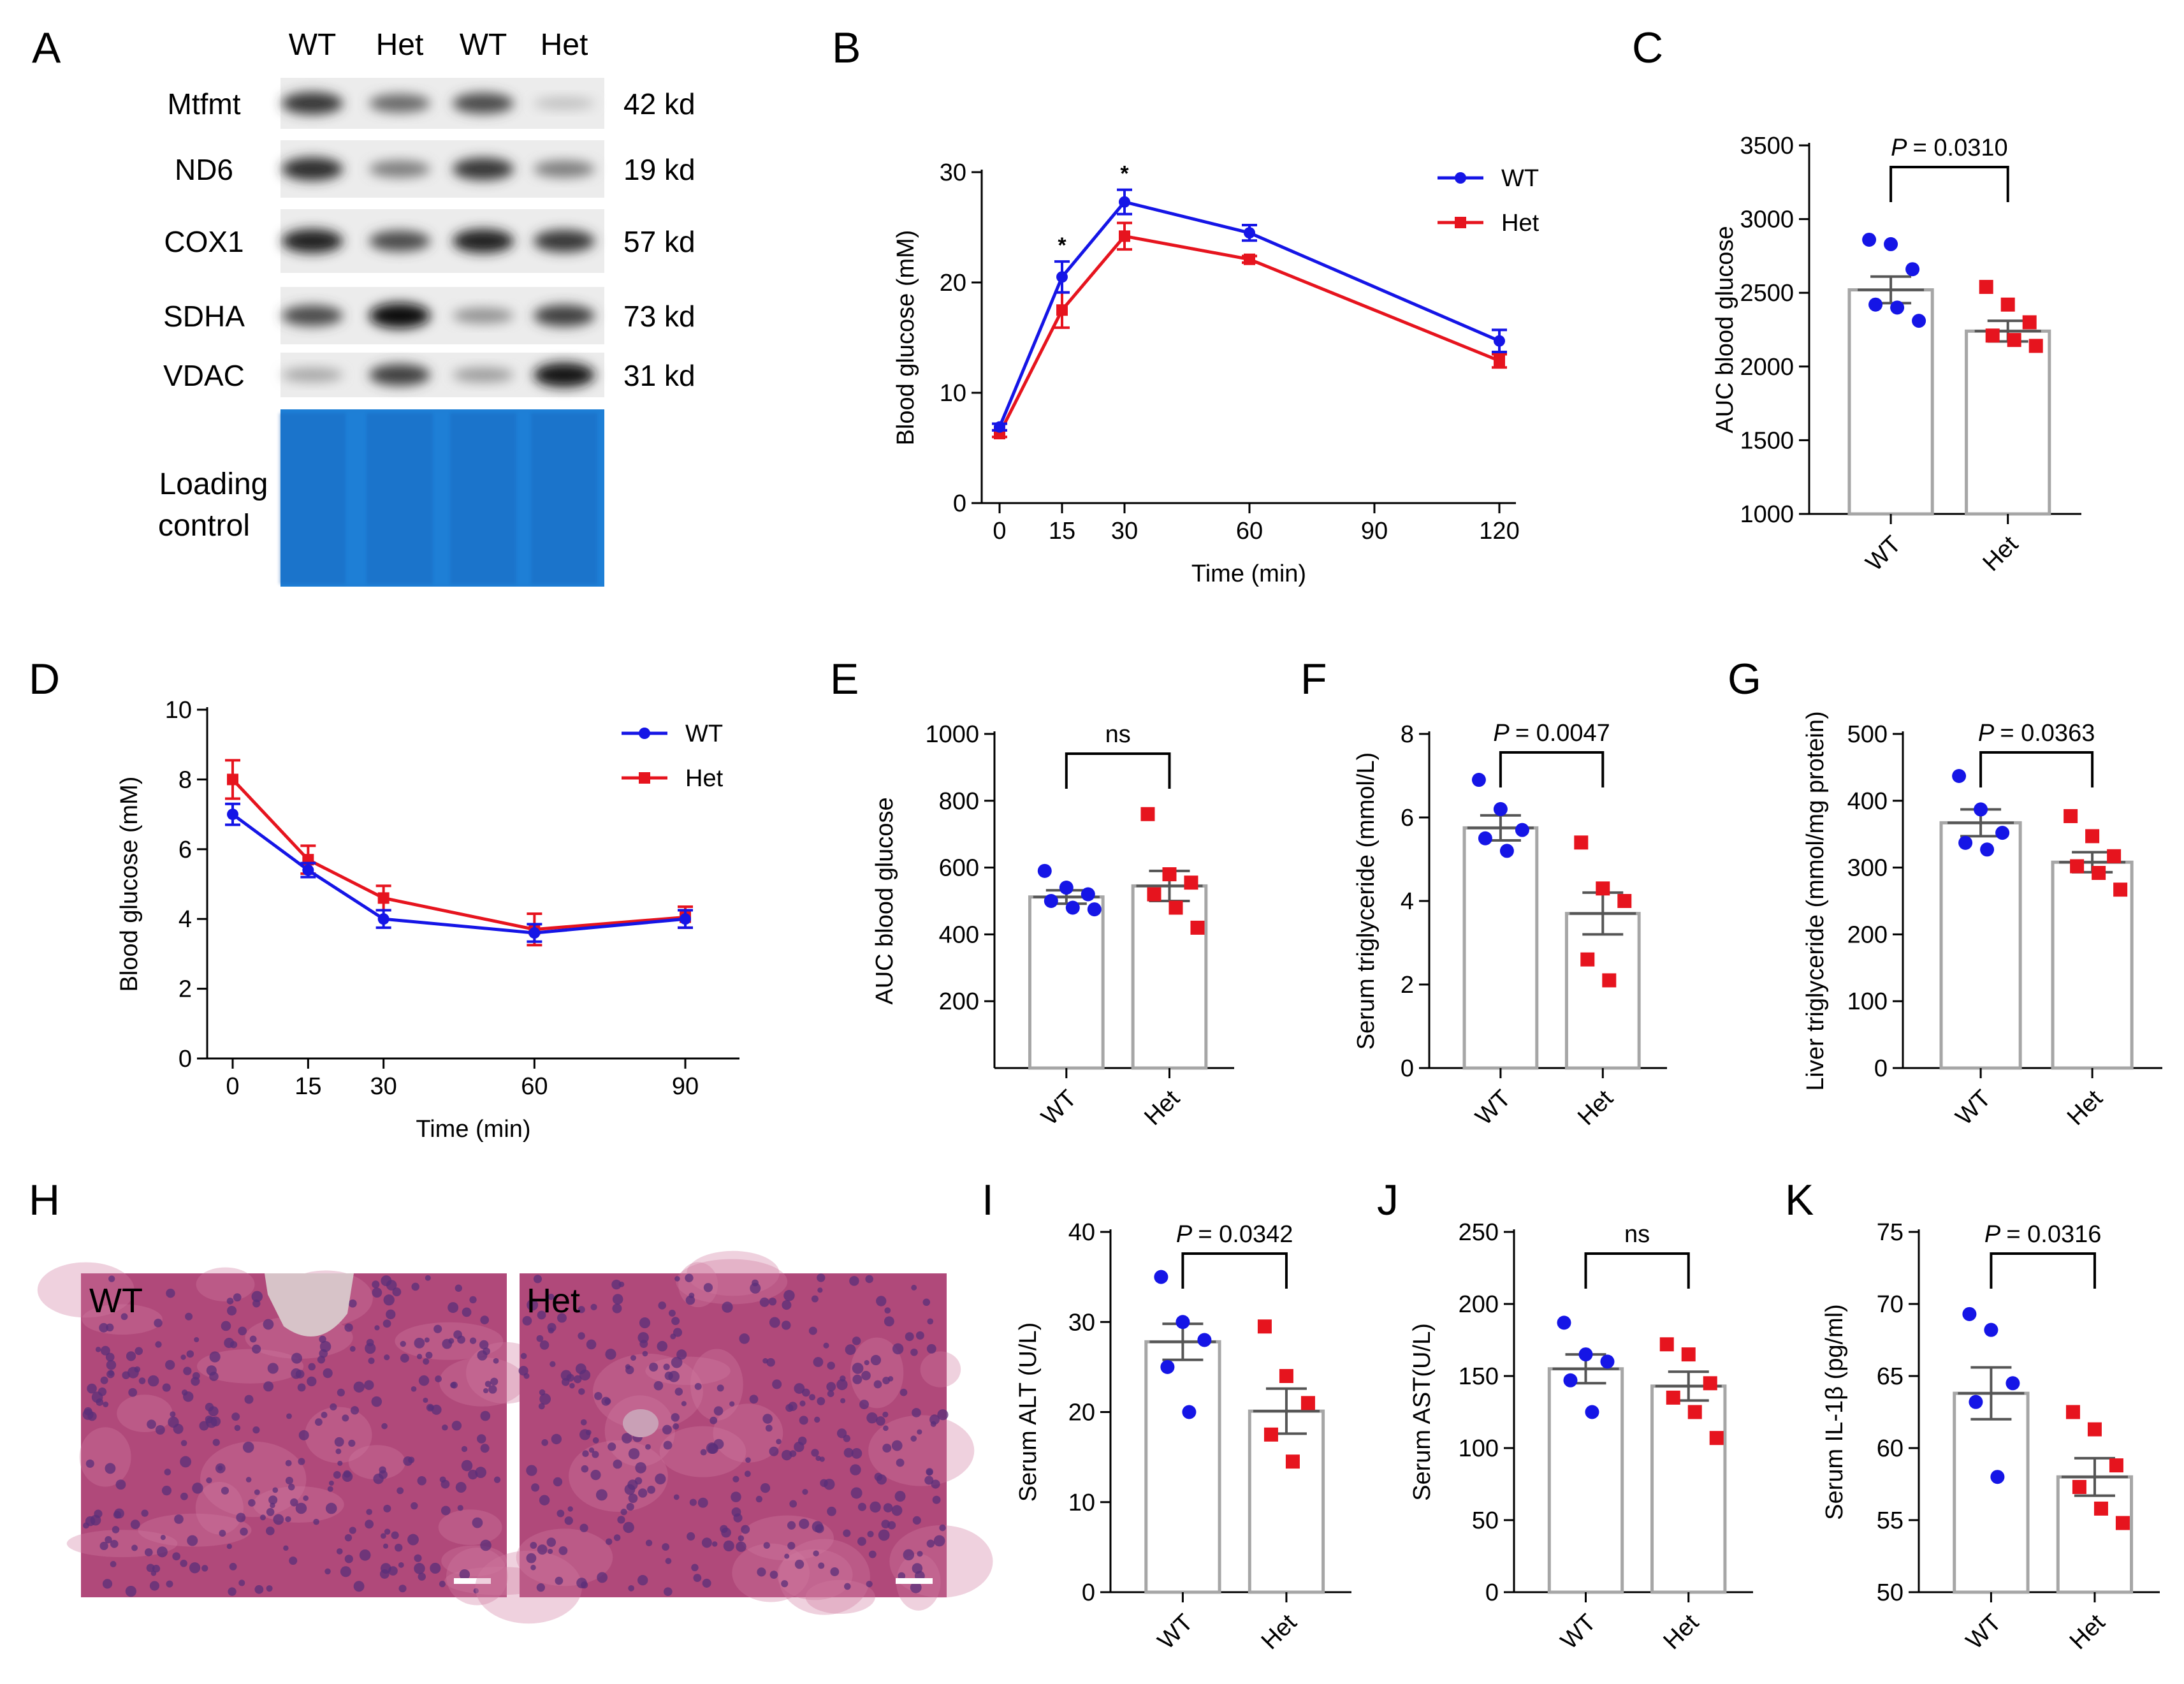 This screenshot has height=1684, width=2184. I want to click on loading-lane, so click(483, 498).